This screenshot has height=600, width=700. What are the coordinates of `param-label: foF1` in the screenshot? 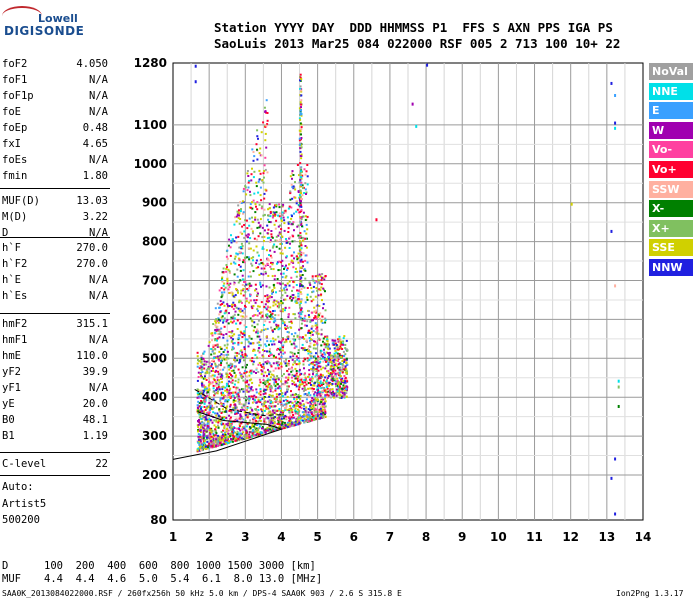 It's located at (15, 80).